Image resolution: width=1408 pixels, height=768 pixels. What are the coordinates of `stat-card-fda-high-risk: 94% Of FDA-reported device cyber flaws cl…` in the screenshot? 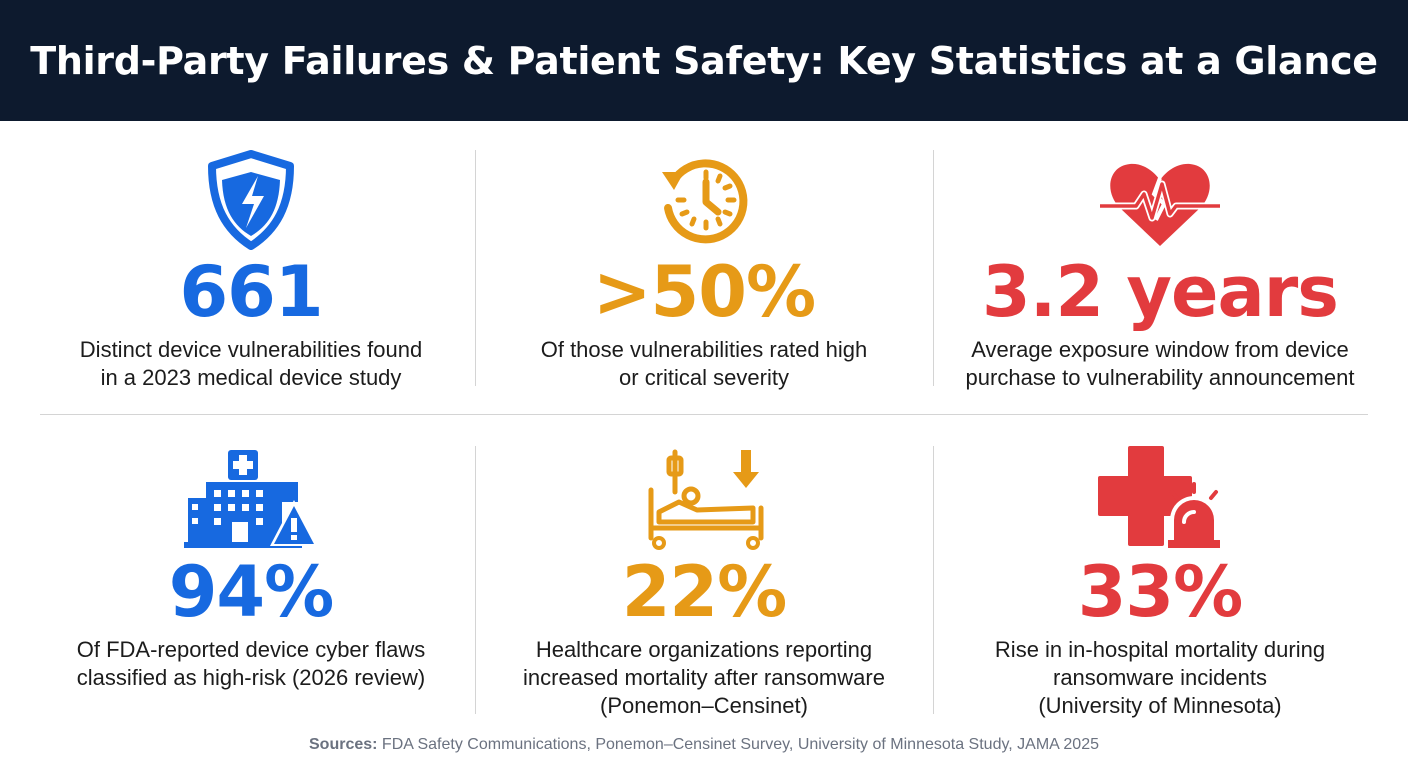 It's located at (251, 566).